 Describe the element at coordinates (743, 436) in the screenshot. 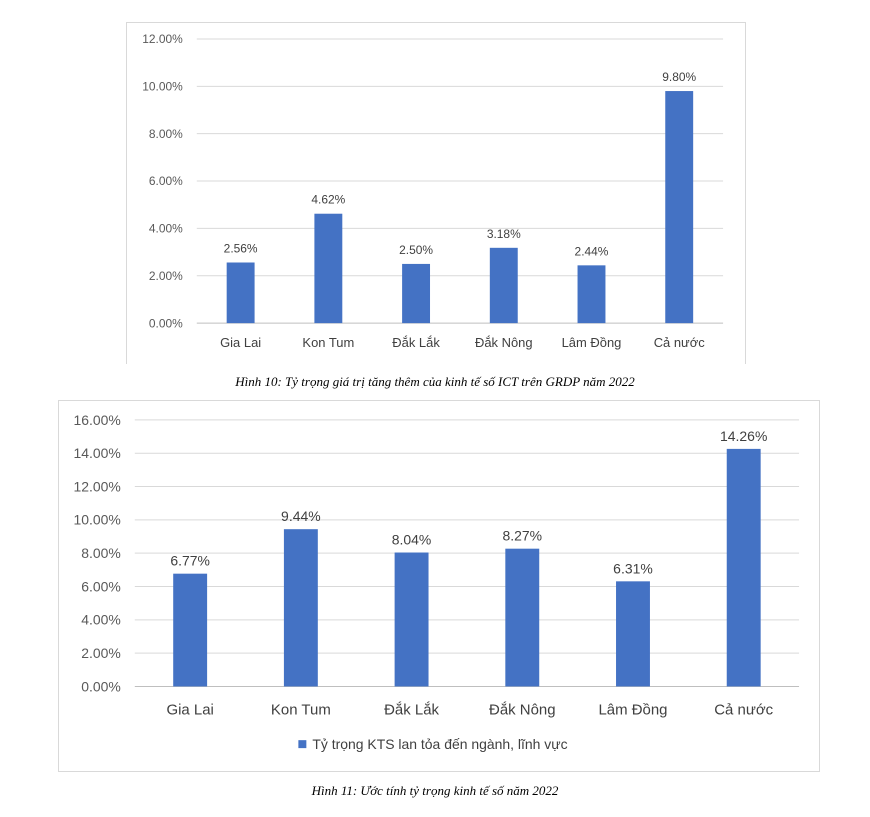

I see `chart2-data-label: 14.26%` at that location.